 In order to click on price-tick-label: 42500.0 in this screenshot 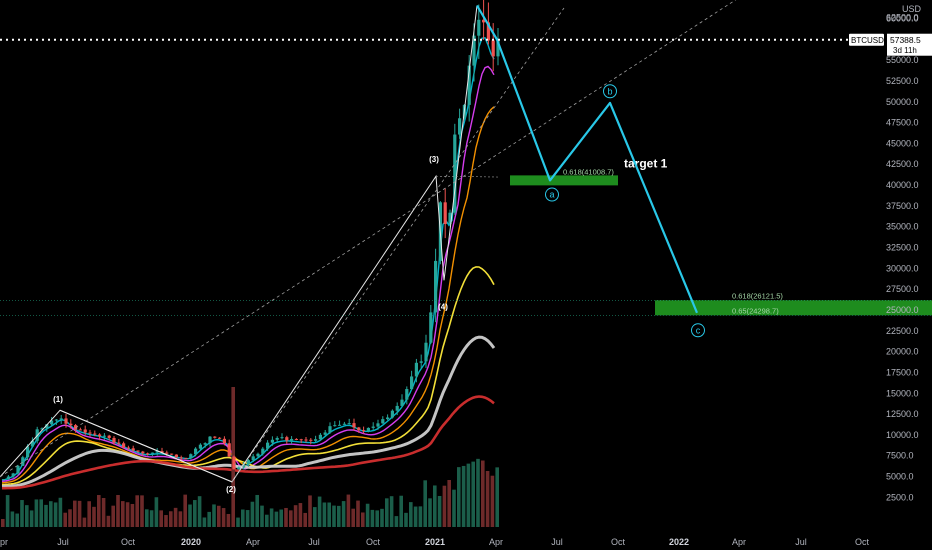, I will do `click(902, 164)`.